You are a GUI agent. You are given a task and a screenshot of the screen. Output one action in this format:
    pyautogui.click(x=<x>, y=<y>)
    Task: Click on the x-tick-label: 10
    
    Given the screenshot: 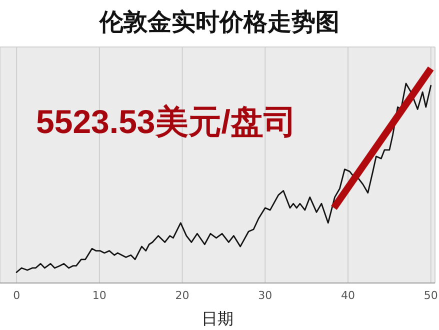 What is the action you would take?
    pyautogui.click(x=99, y=295)
    